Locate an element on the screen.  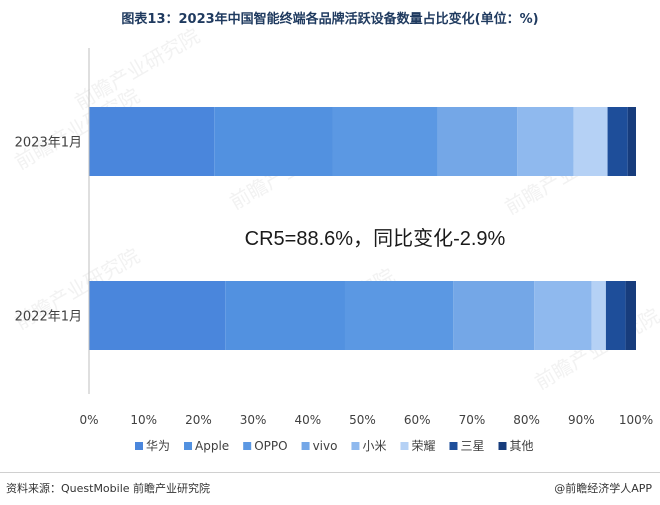
cr5-annotation: CR5=88.6%，同比变化-2.9% is located at coordinates (375, 238).